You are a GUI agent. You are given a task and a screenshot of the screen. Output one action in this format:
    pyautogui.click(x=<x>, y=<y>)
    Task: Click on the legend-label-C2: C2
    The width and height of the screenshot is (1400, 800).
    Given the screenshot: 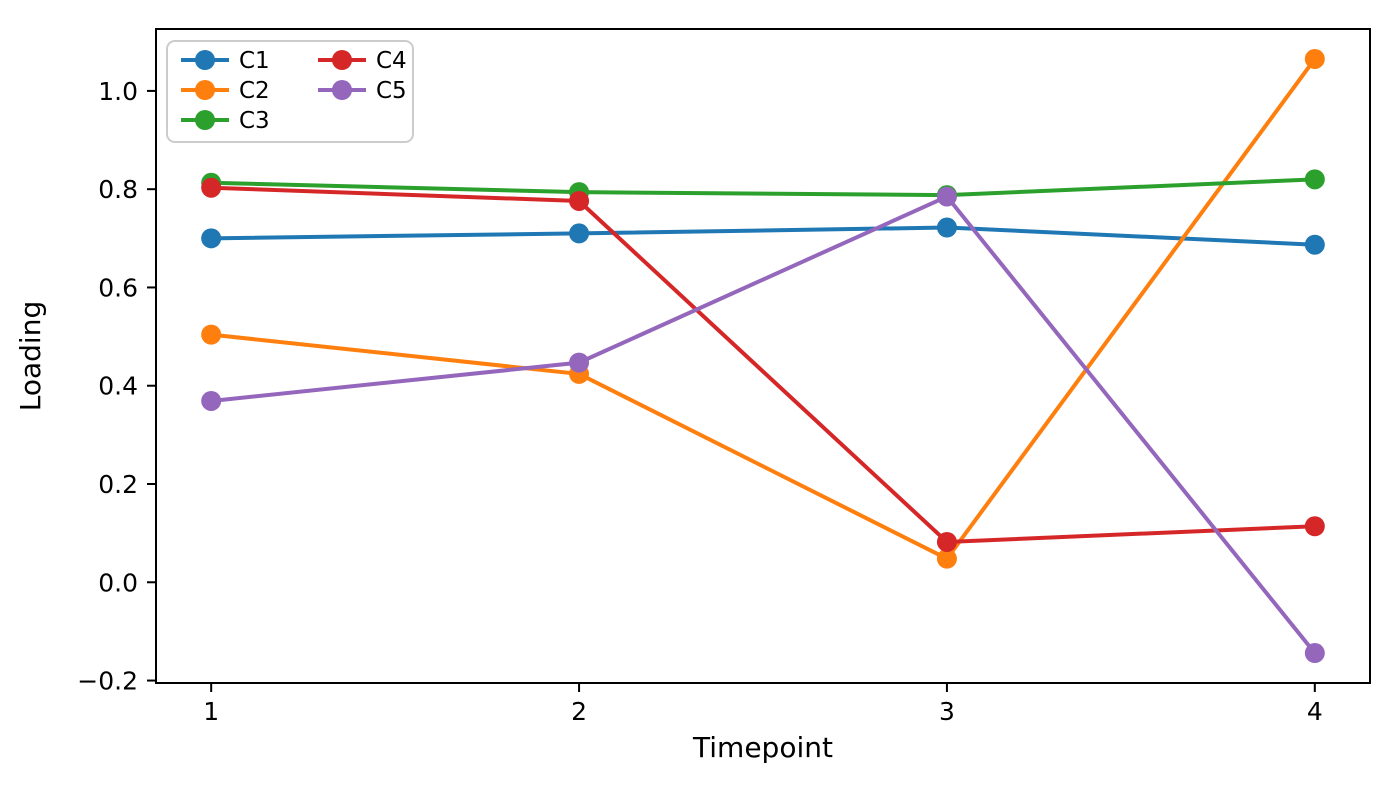 What is the action you would take?
    pyautogui.click(x=254, y=91)
    